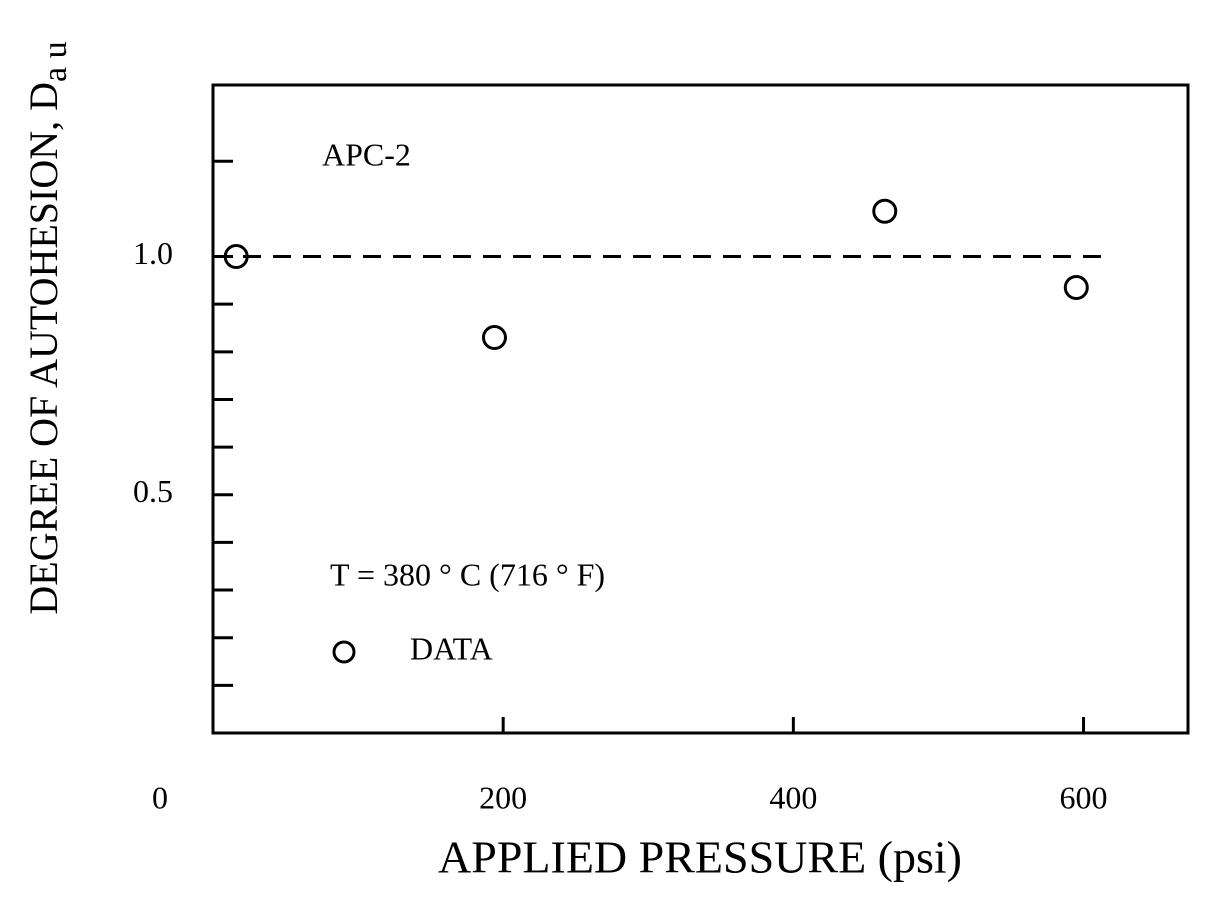  I want to click on legend-marker, so click(344, 652).